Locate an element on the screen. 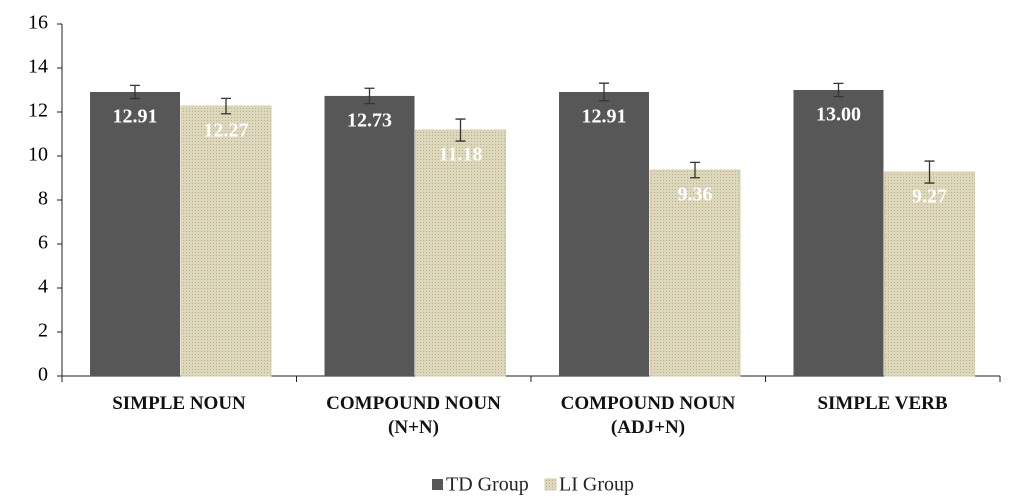 Image resolution: width=1009 pixels, height=499 pixels. y-tick-label: 4 is located at coordinates (43, 287).